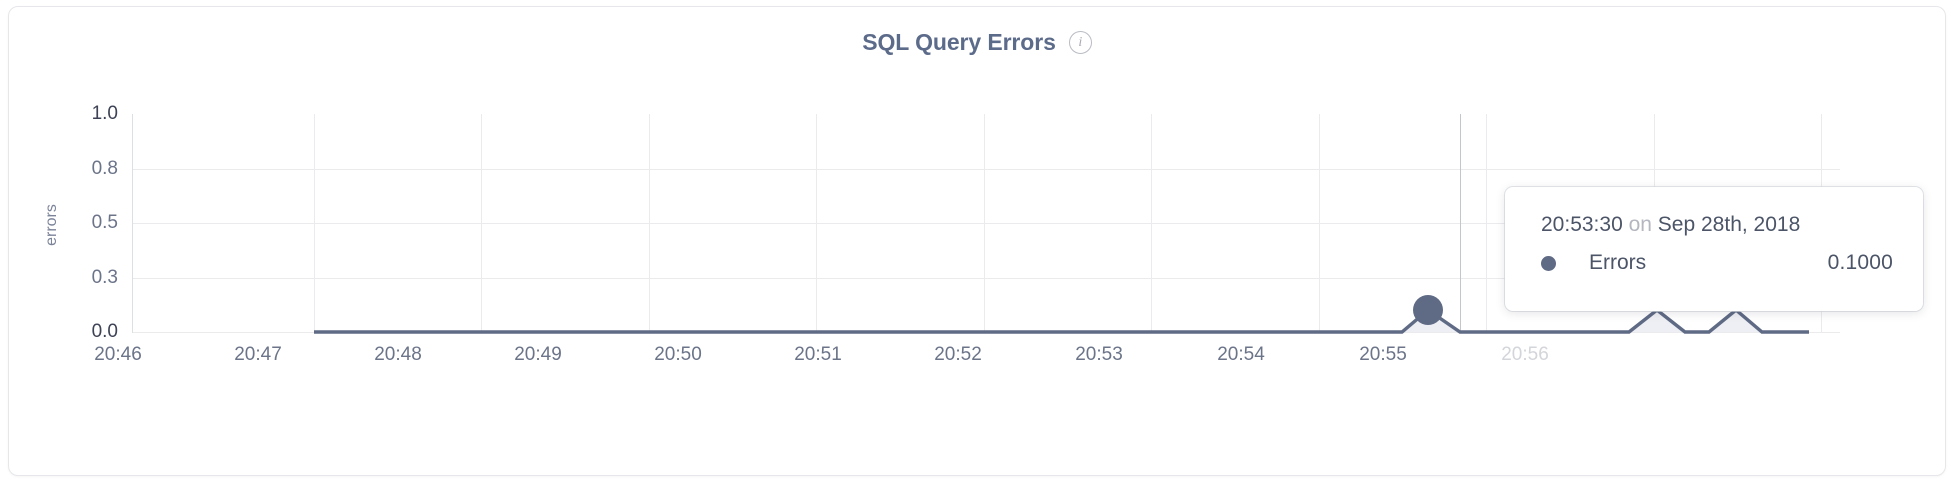 The height and width of the screenshot is (491, 1954). Describe the element at coordinates (959, 42) in the screenshot. I see `page-title: SQL Query Errors` at that location.